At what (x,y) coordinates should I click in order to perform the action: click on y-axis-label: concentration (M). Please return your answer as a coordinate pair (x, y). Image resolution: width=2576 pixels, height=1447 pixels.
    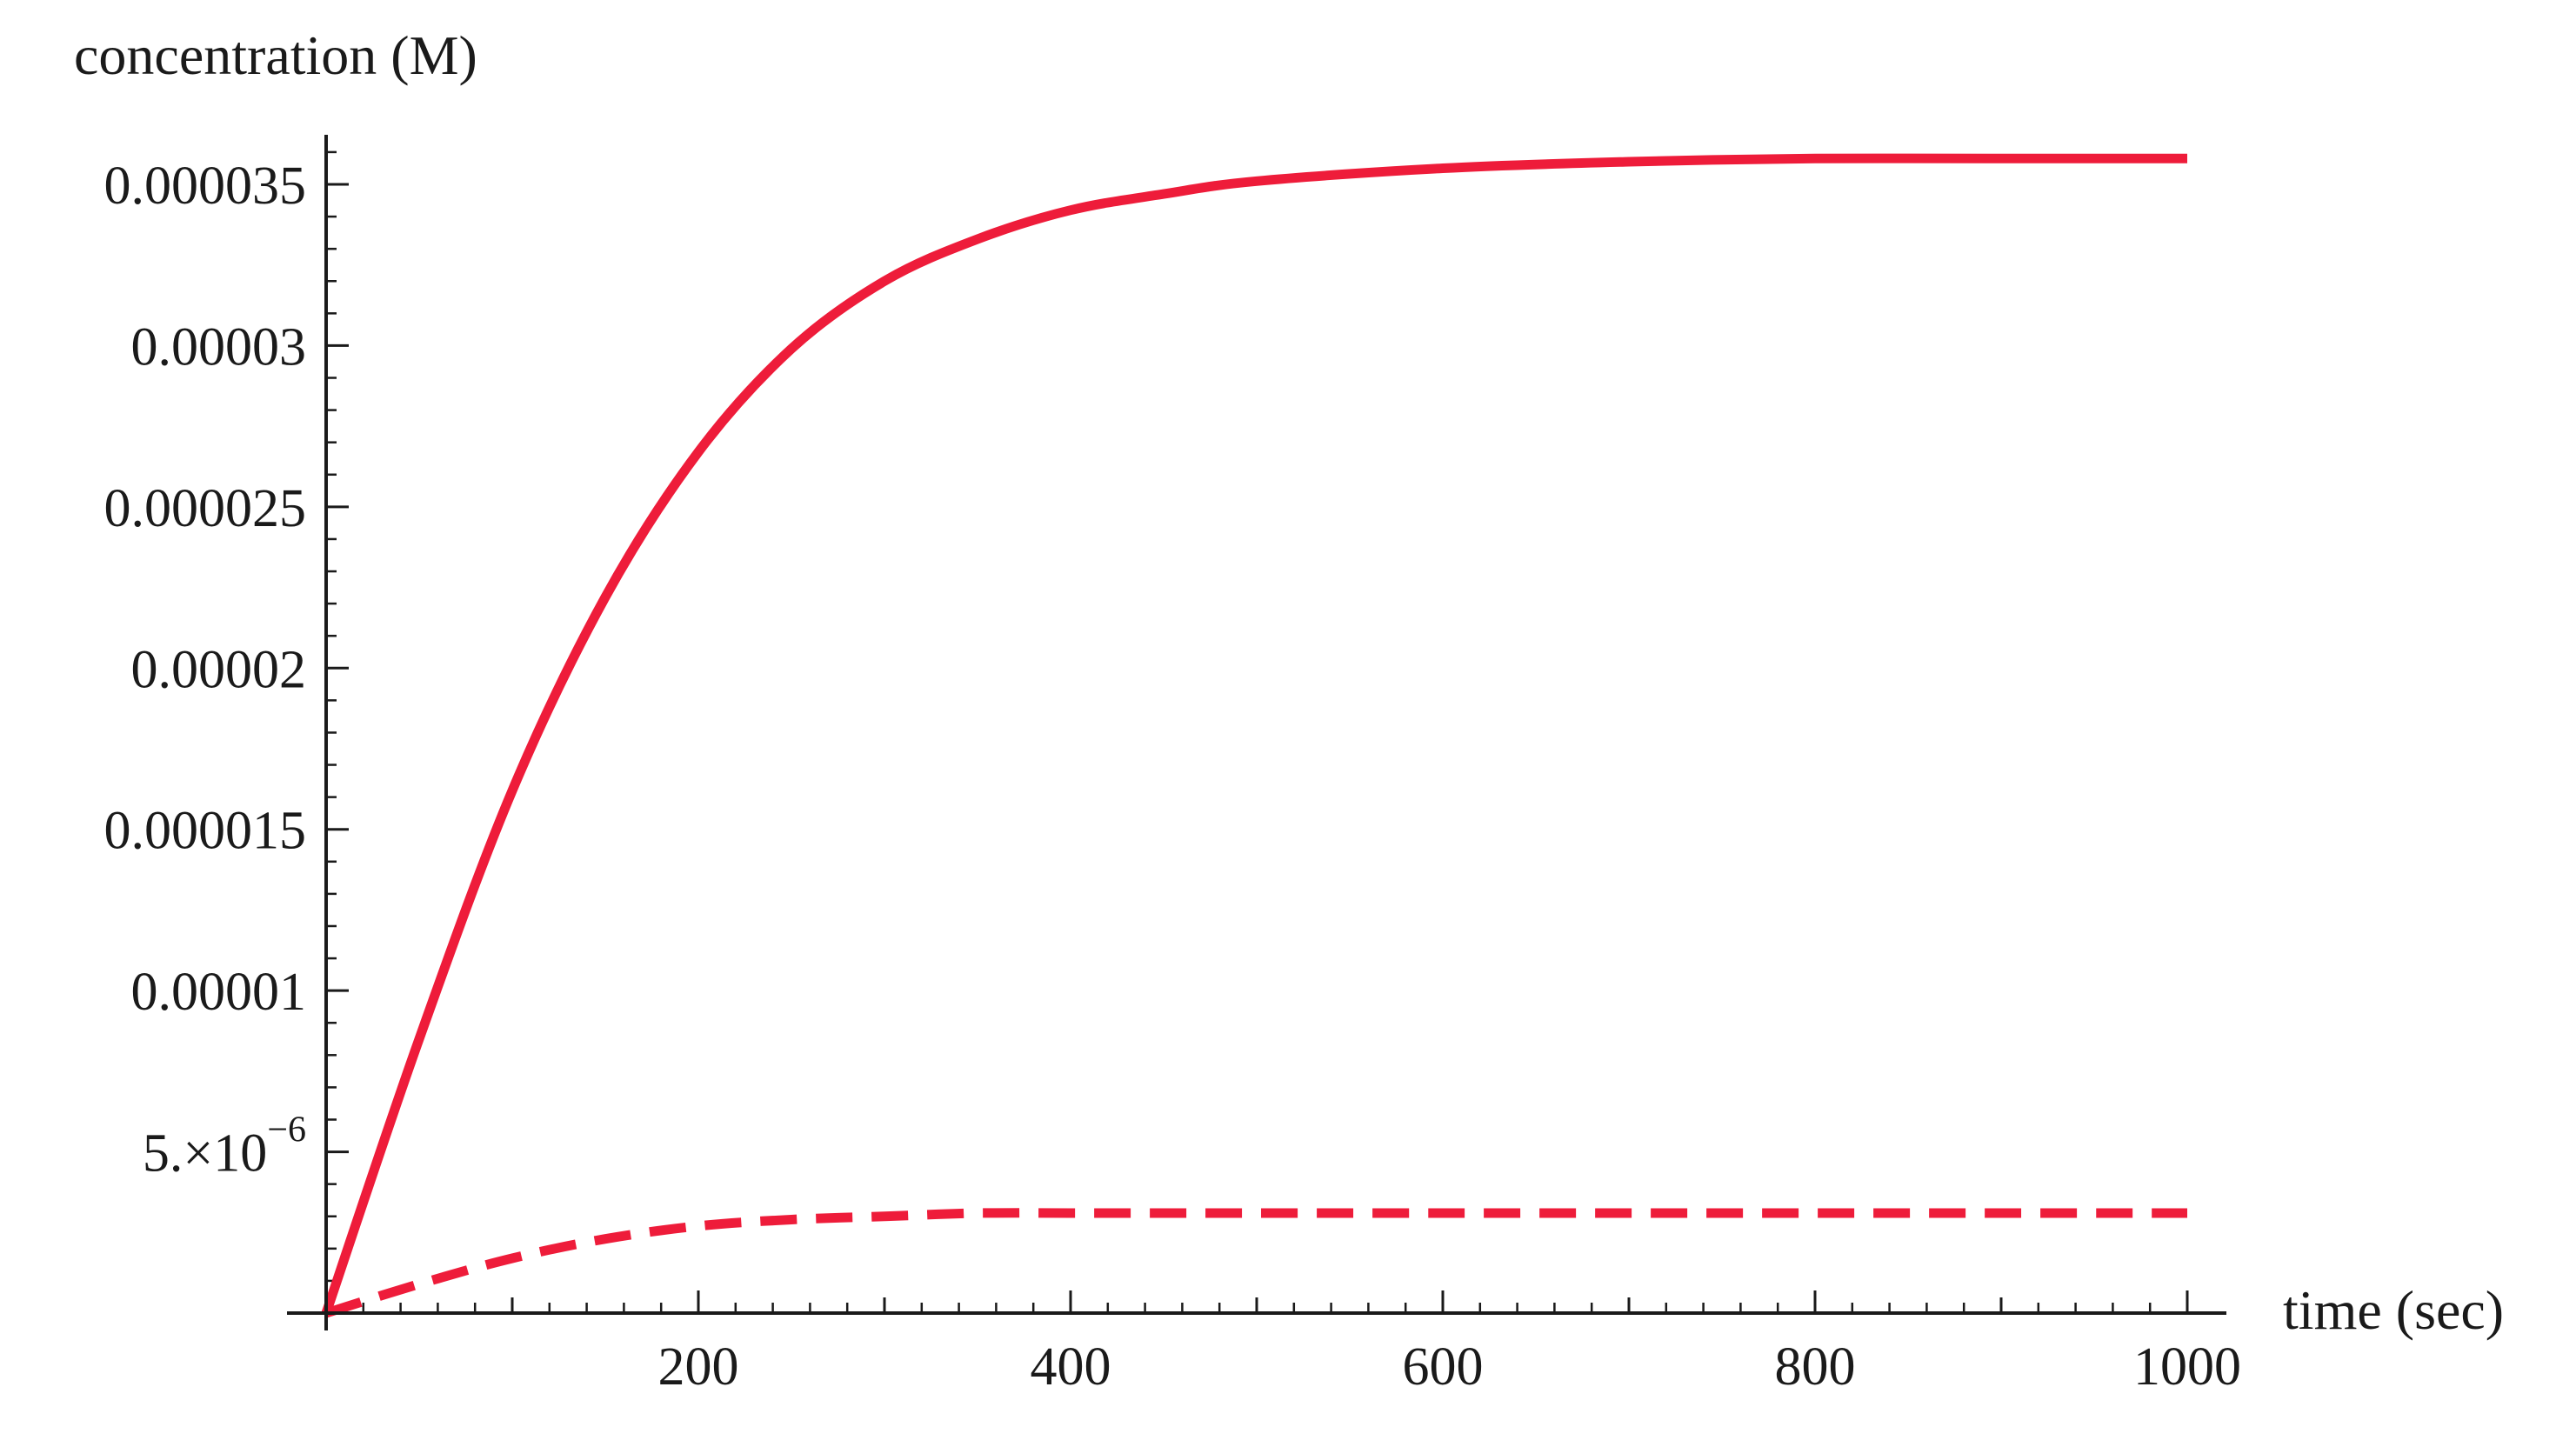
    Looking at the image, I should click on (275, 55).